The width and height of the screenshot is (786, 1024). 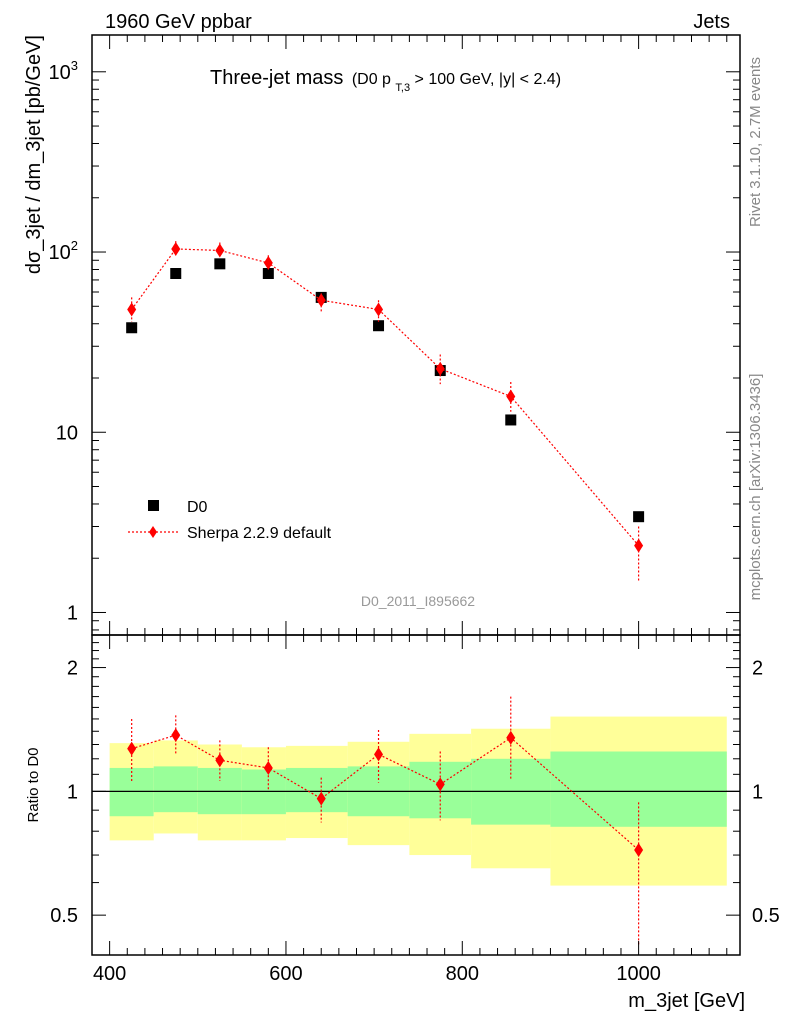 What do you see at coordinates (72, 669) in the screenshot?
I see `ratio-y-tick-label: 2` at bounding box center [72, 669].